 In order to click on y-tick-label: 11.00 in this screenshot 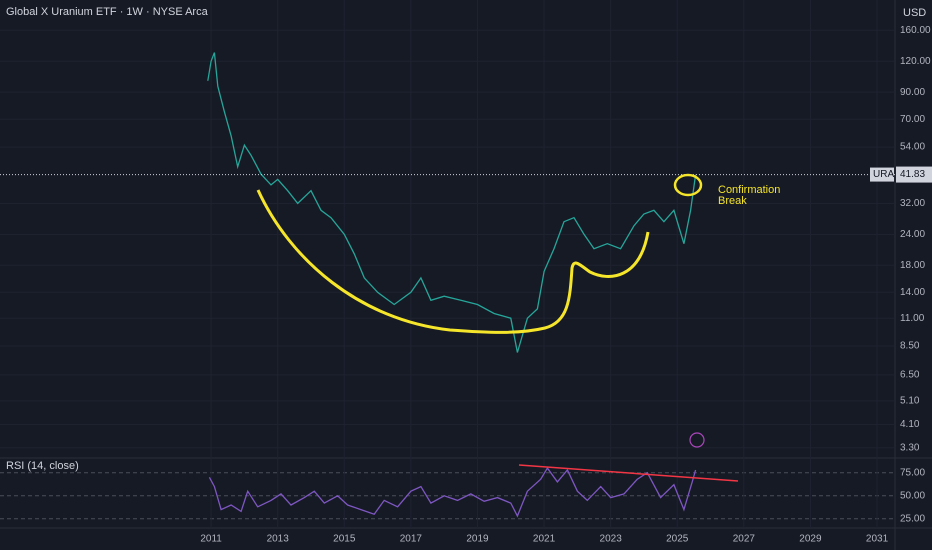, I will do `click(912, 318)`.